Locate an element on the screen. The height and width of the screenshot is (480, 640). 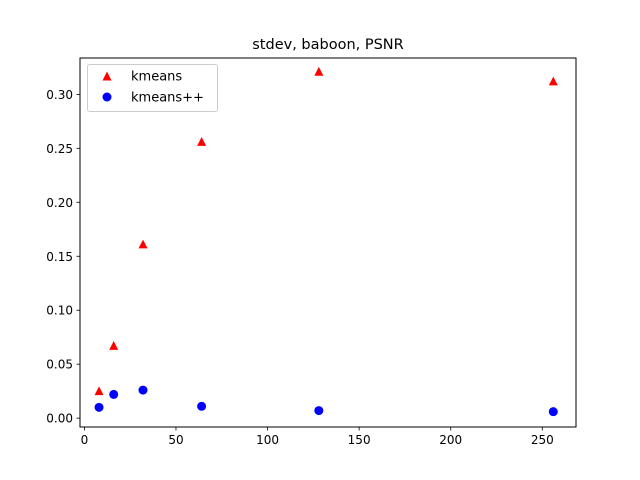
legend-marker-kmeans is located at coordinates (107, 76).